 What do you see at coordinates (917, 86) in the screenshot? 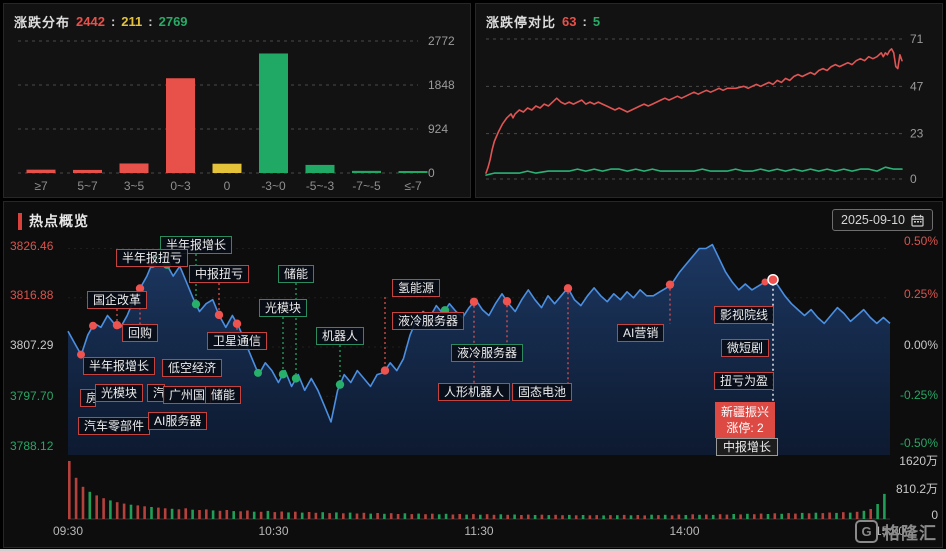
I see `svg-text: 47` at bounding box center [917, 86].